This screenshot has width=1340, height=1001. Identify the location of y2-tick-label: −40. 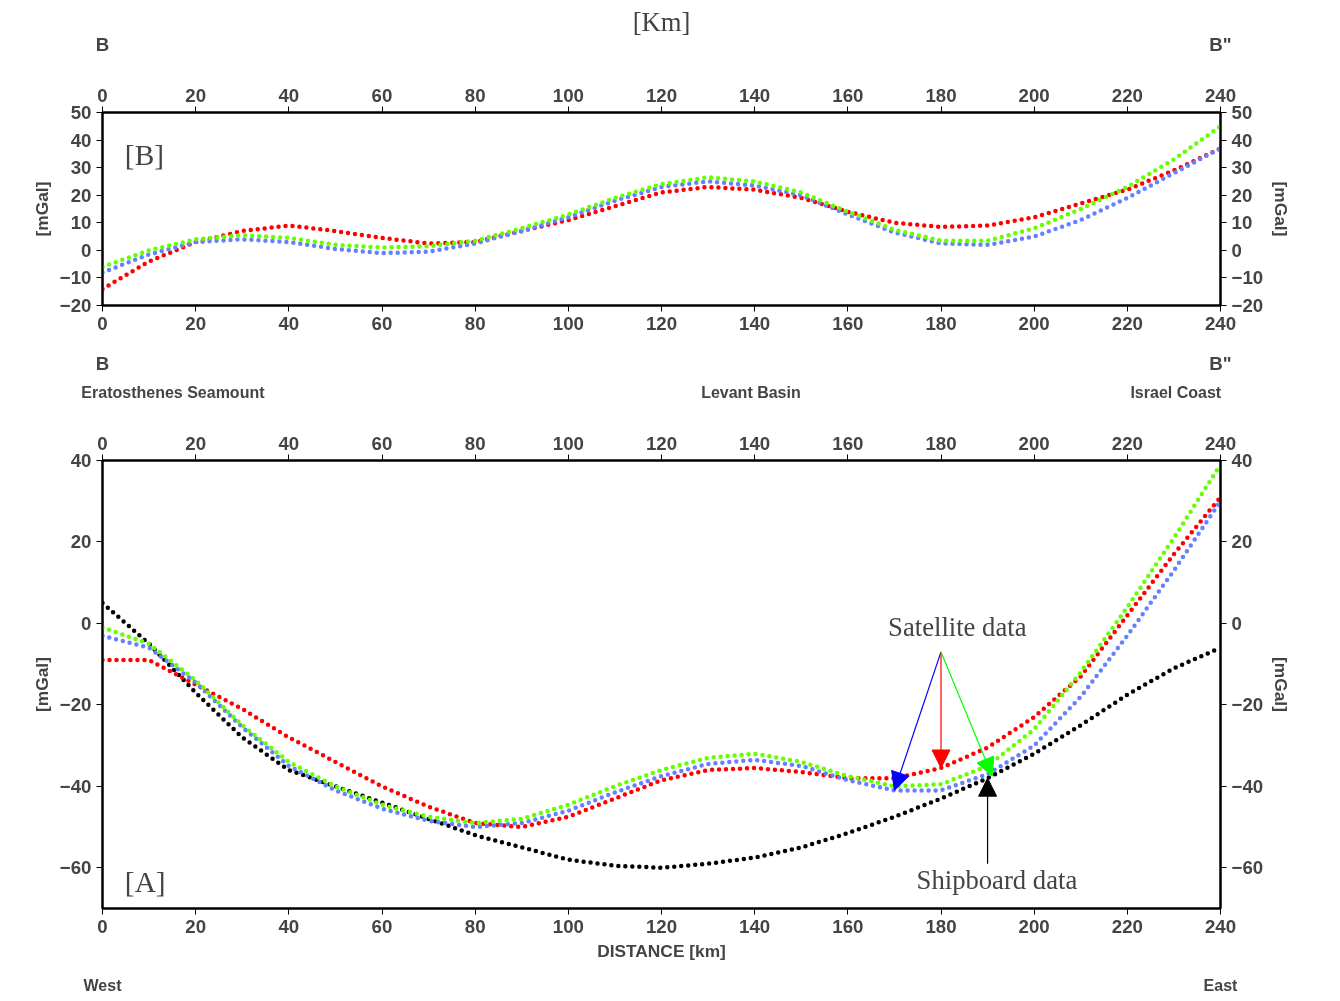
(1247, 786).